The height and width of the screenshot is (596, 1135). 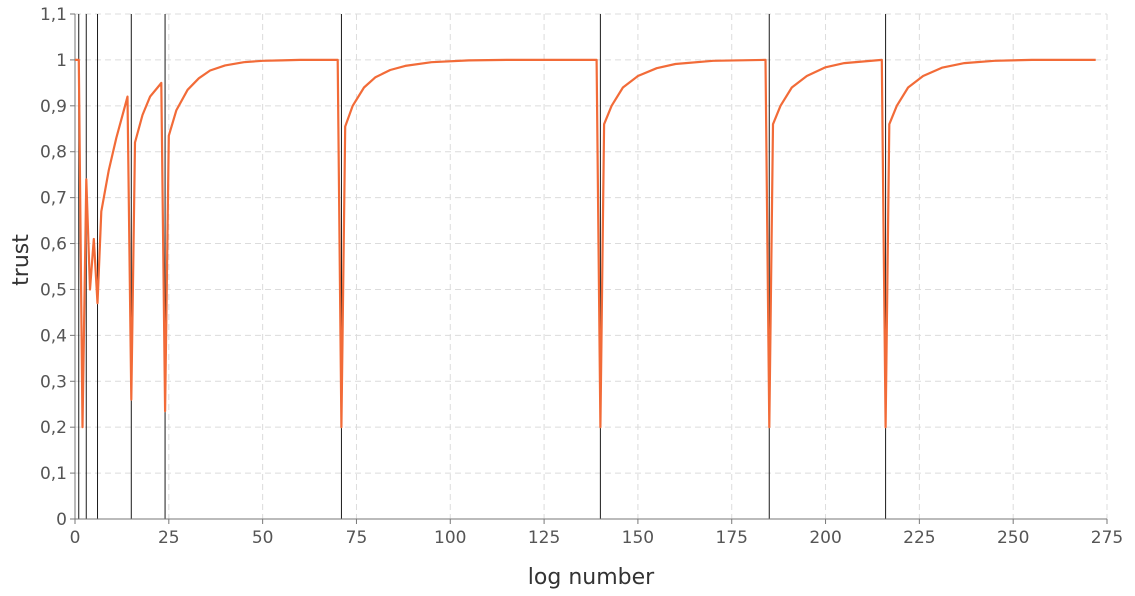 What do you see at coordinates (61, 61) in the screenshot?
I see `y-tick-label: 1` at bounding box center [61, 61].